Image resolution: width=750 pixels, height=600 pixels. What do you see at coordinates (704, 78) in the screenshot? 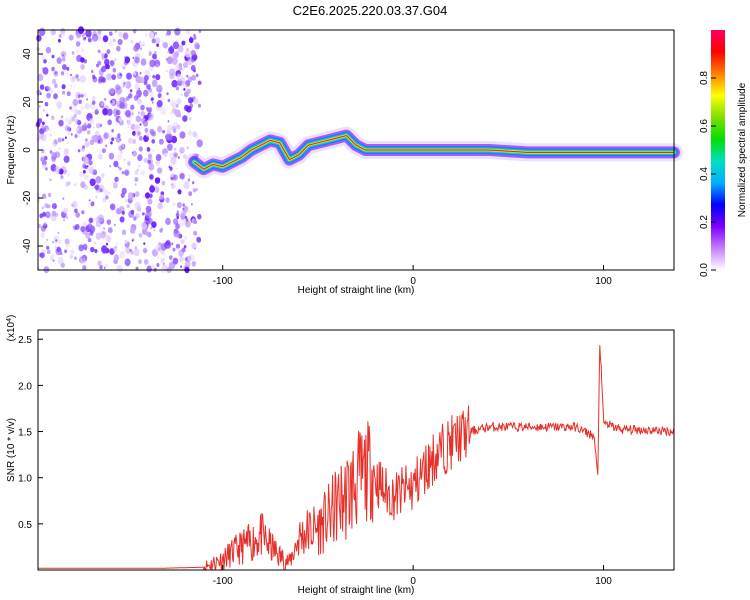
I see `colorbar-tick-label: 0.8` at bounding box center [704, 78].